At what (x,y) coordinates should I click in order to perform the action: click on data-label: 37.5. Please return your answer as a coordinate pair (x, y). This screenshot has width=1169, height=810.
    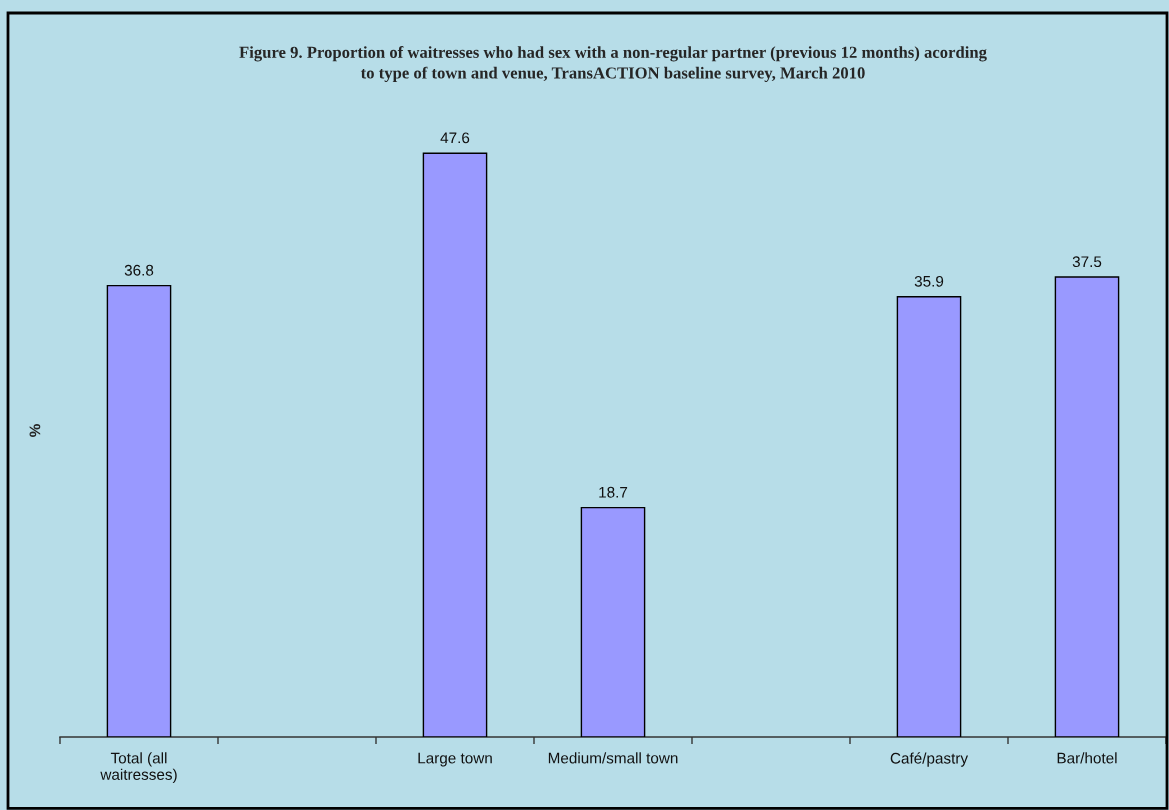
    Looking at the image, I should click on (1087, 262).